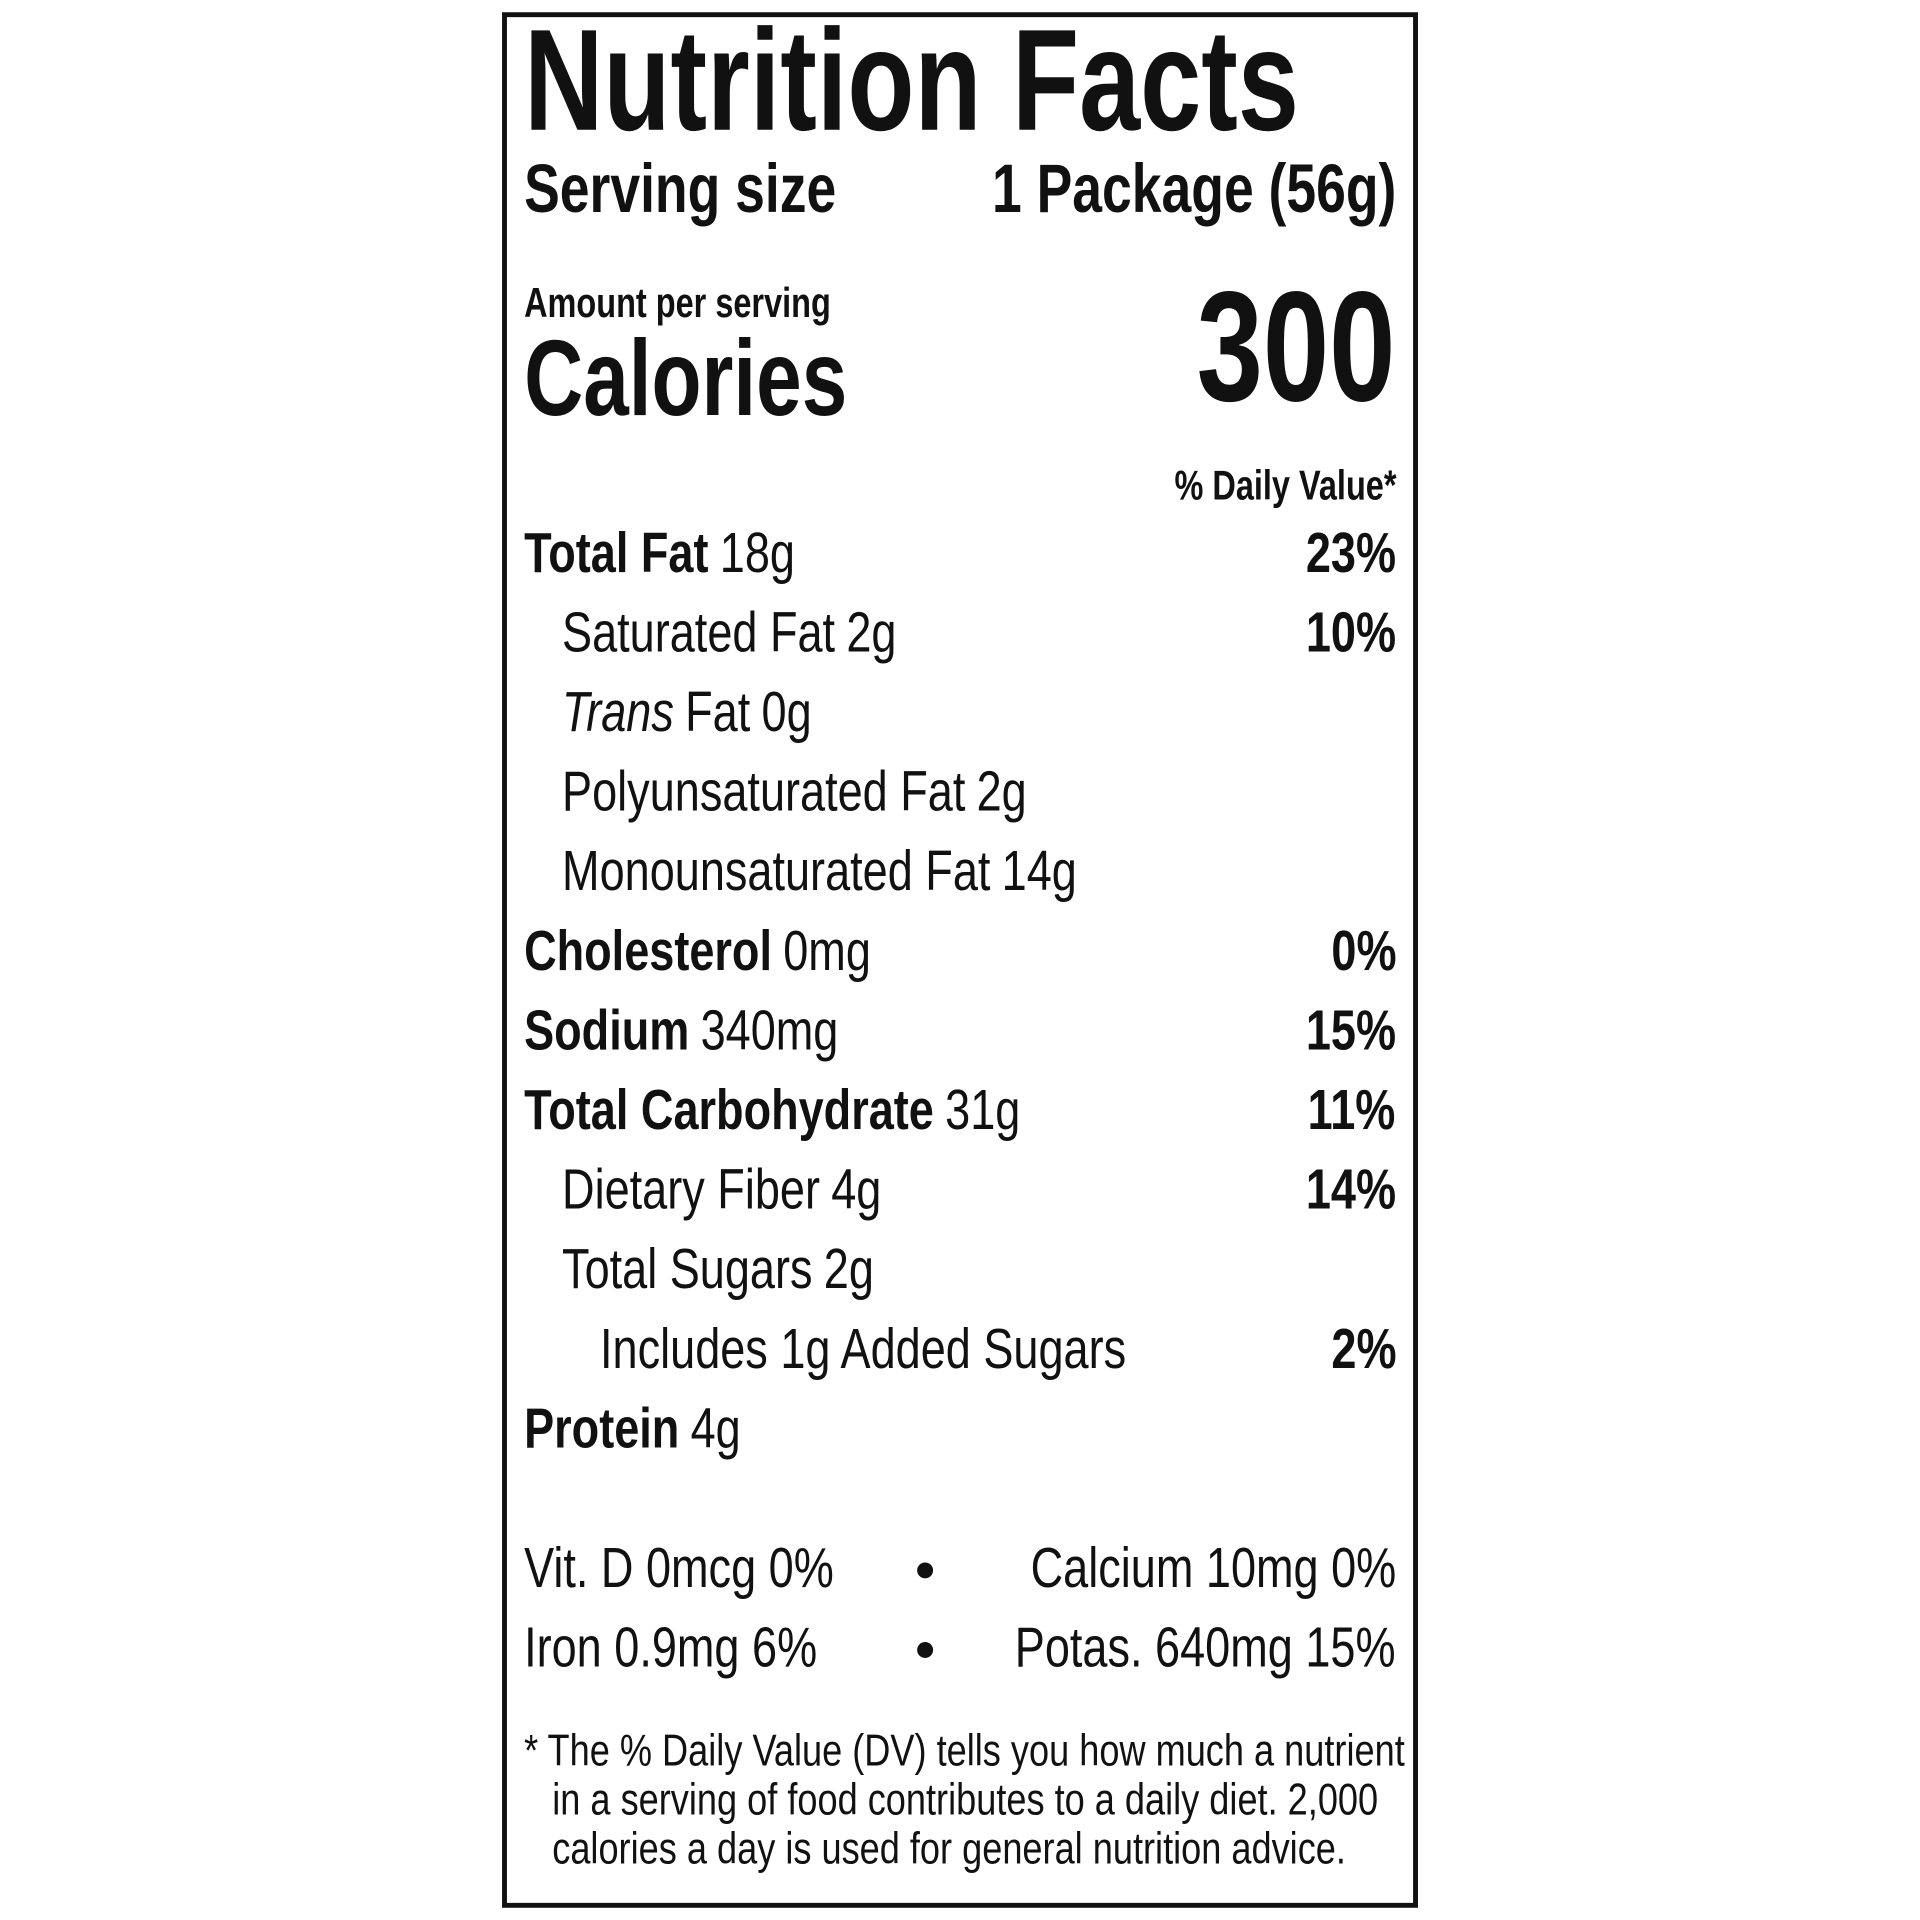 The width and height of the screenshot is (1920, 1920). What do you see at coordinates (1296, 347) in the screenshot?
I see `calories-value: 300` at bounding box center [1296, 347].